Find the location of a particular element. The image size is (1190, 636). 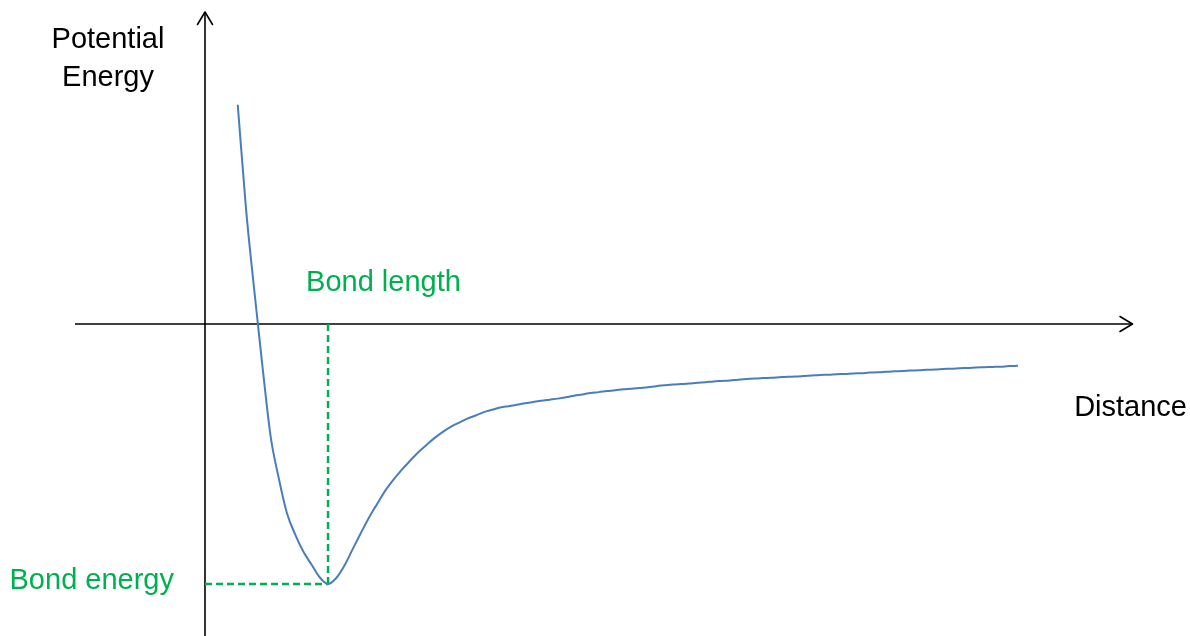

x-axis-title: Distance is located at coordinates (1130, 406).